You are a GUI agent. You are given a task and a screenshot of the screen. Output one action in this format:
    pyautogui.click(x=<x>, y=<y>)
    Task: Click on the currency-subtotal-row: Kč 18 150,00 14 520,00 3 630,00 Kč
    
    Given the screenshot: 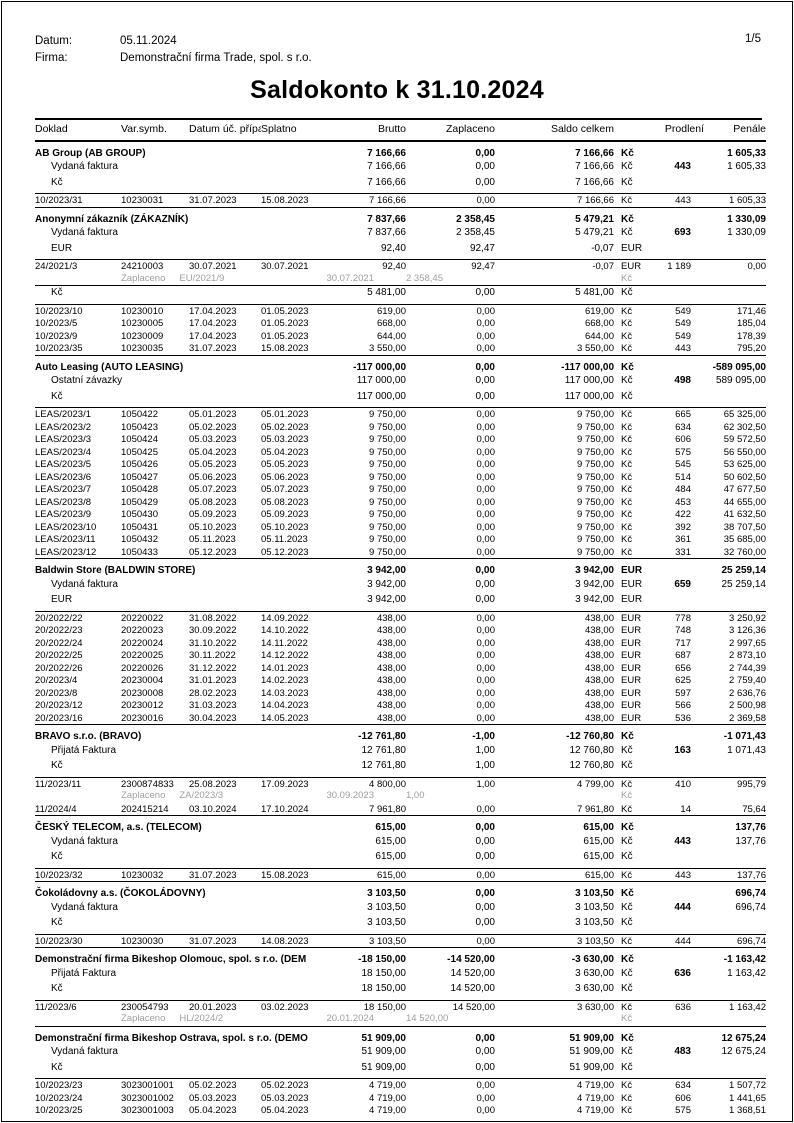 What is the action you would take?
    pyautogui.click(x=400, y=991)
    